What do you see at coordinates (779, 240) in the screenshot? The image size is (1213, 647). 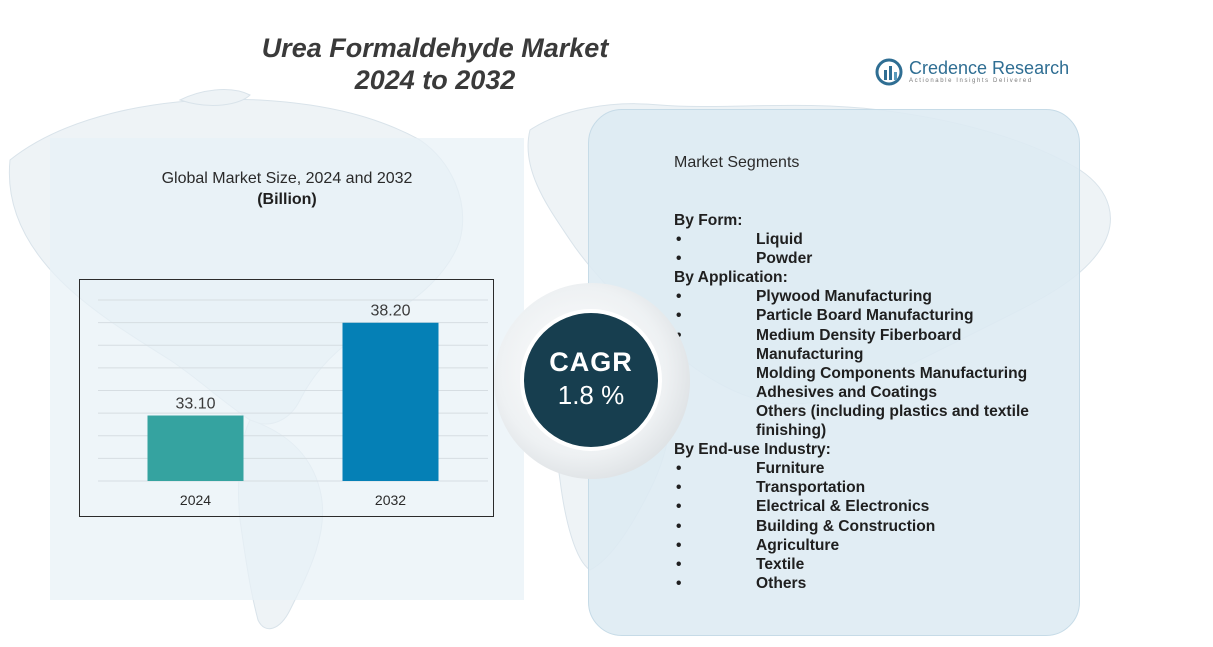 I see `segment-item-label: Liquid` at bounding box center [779, 240].